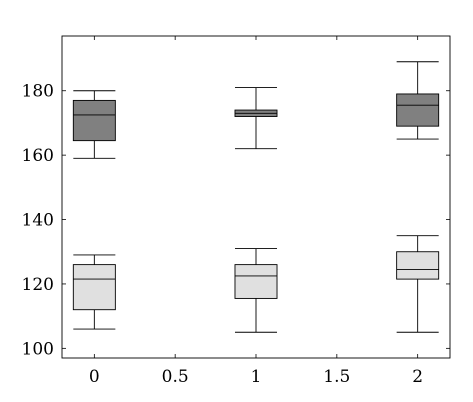 This screenshot has height=402, width=473. What do you see at coordinates (38, 349) in the screenshot?
I see `y-tick-label: 100` at bounding box center [38, 349].